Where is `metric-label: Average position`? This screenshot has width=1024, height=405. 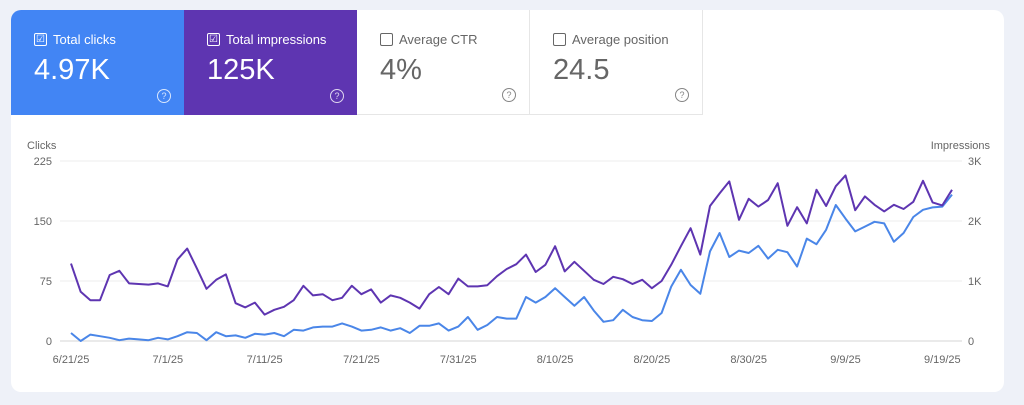
metric-label: Average position is located at coordinates (620, 39).